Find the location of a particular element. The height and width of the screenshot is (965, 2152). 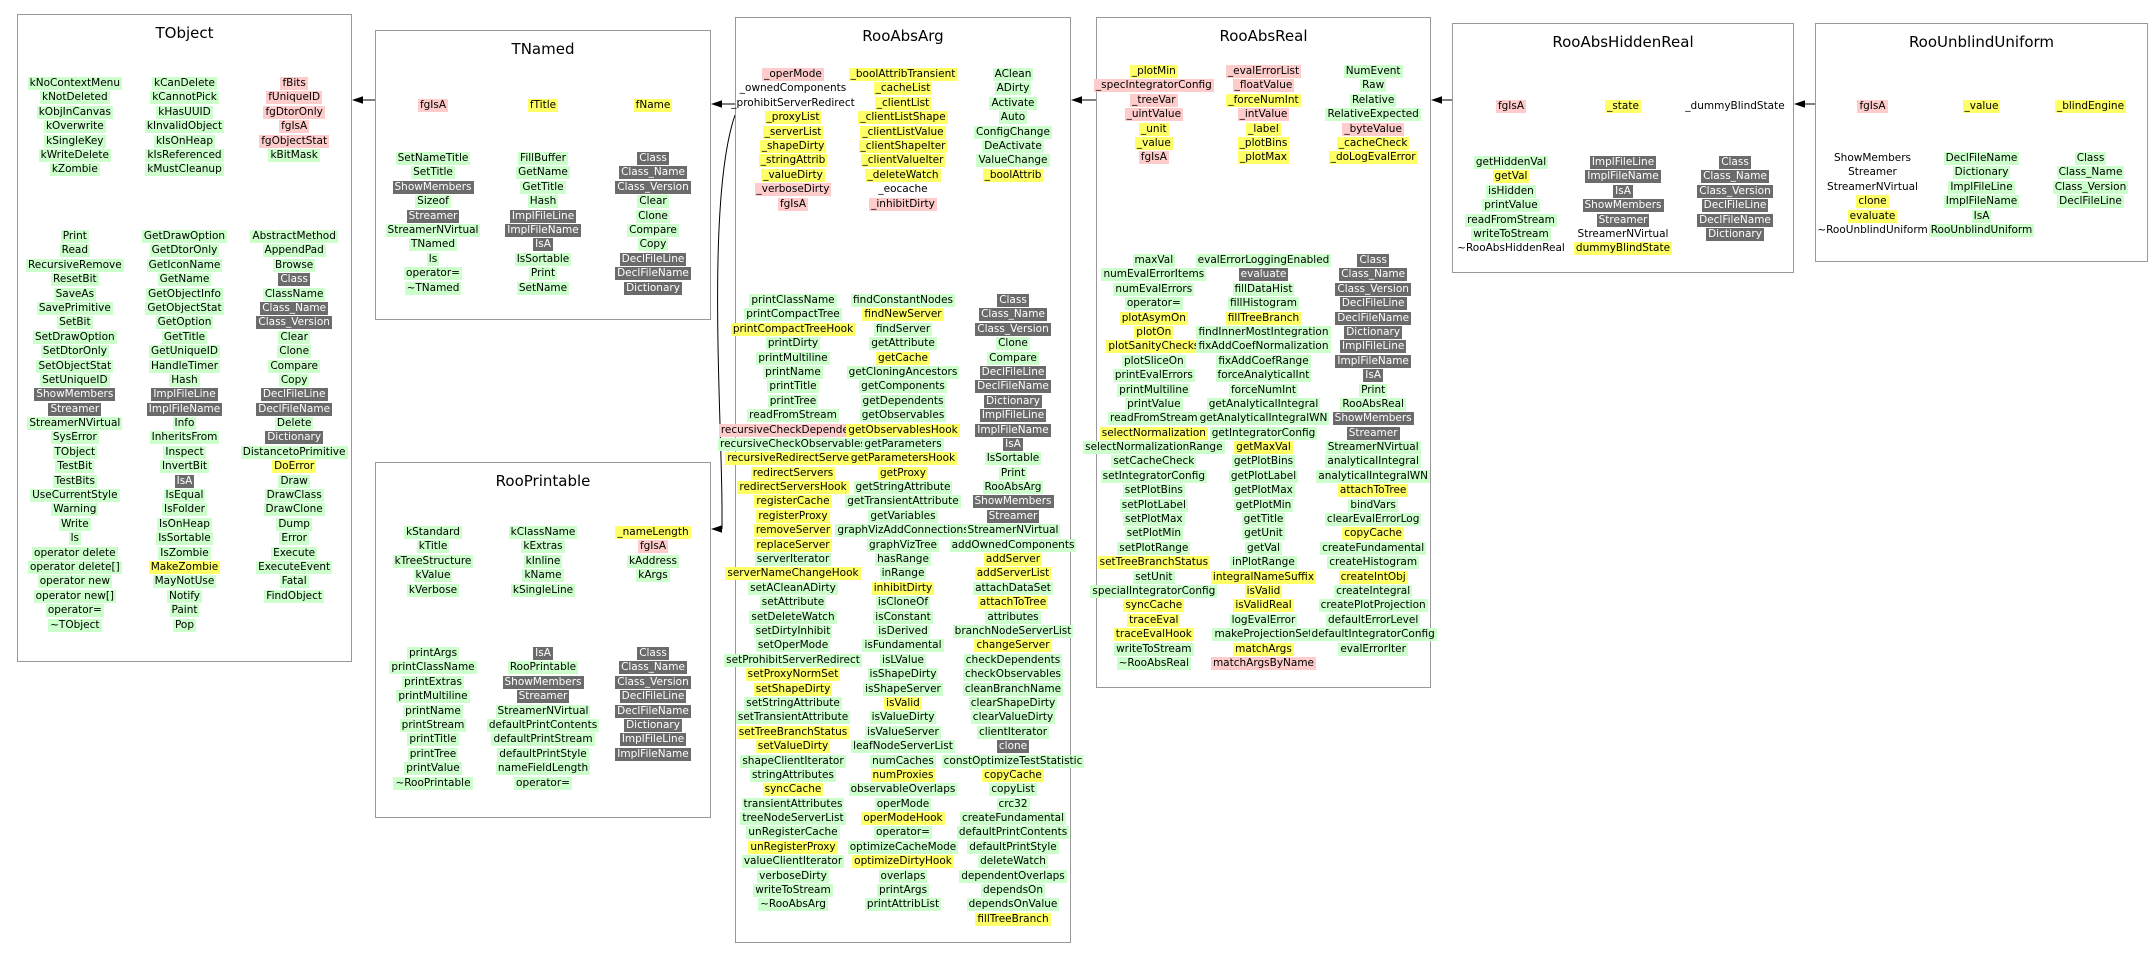

member-item: FillBuffer is located at coordinates (543, 158).